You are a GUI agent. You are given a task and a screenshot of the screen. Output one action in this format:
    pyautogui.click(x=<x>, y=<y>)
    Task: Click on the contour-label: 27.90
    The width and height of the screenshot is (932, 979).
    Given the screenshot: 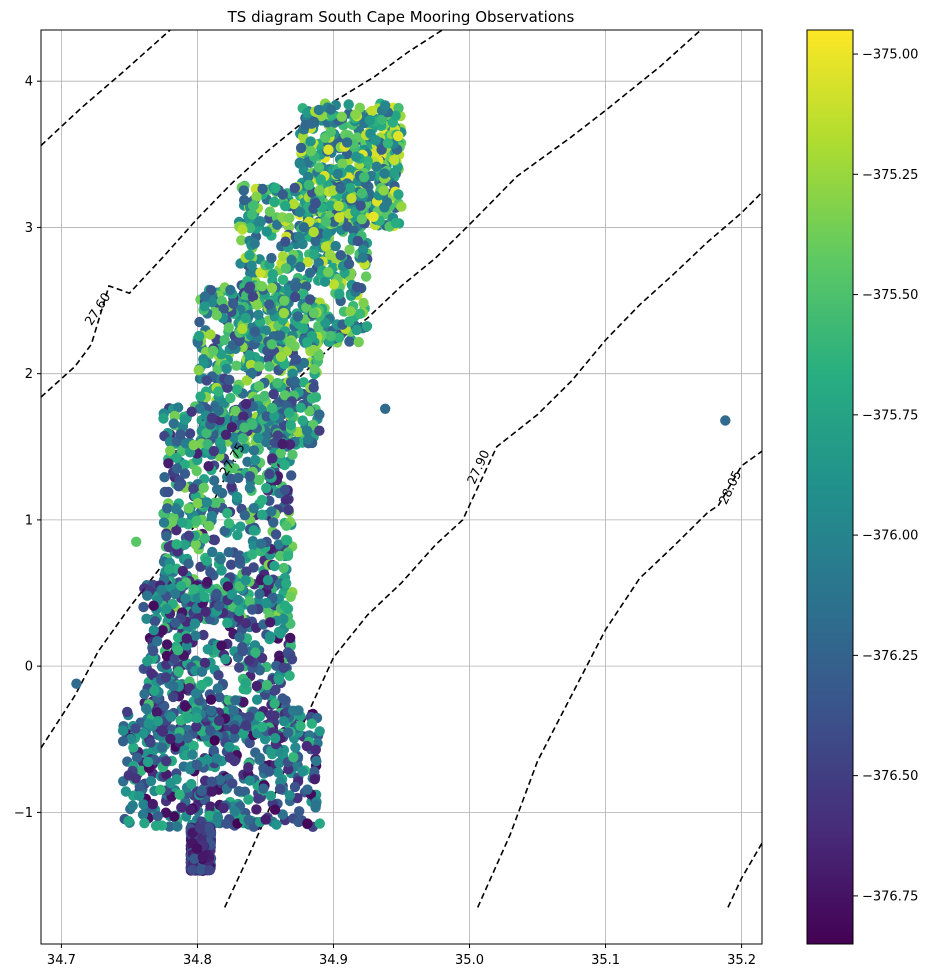 What is the action you would take?
    pyautogui.click(x=478, y=466)
    